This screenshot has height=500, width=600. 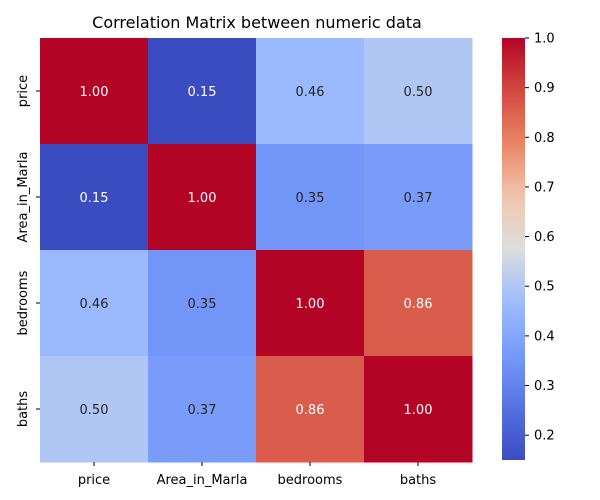 I want to click on colorbar-tick-label: 0.4, so click(x=544, y=336).